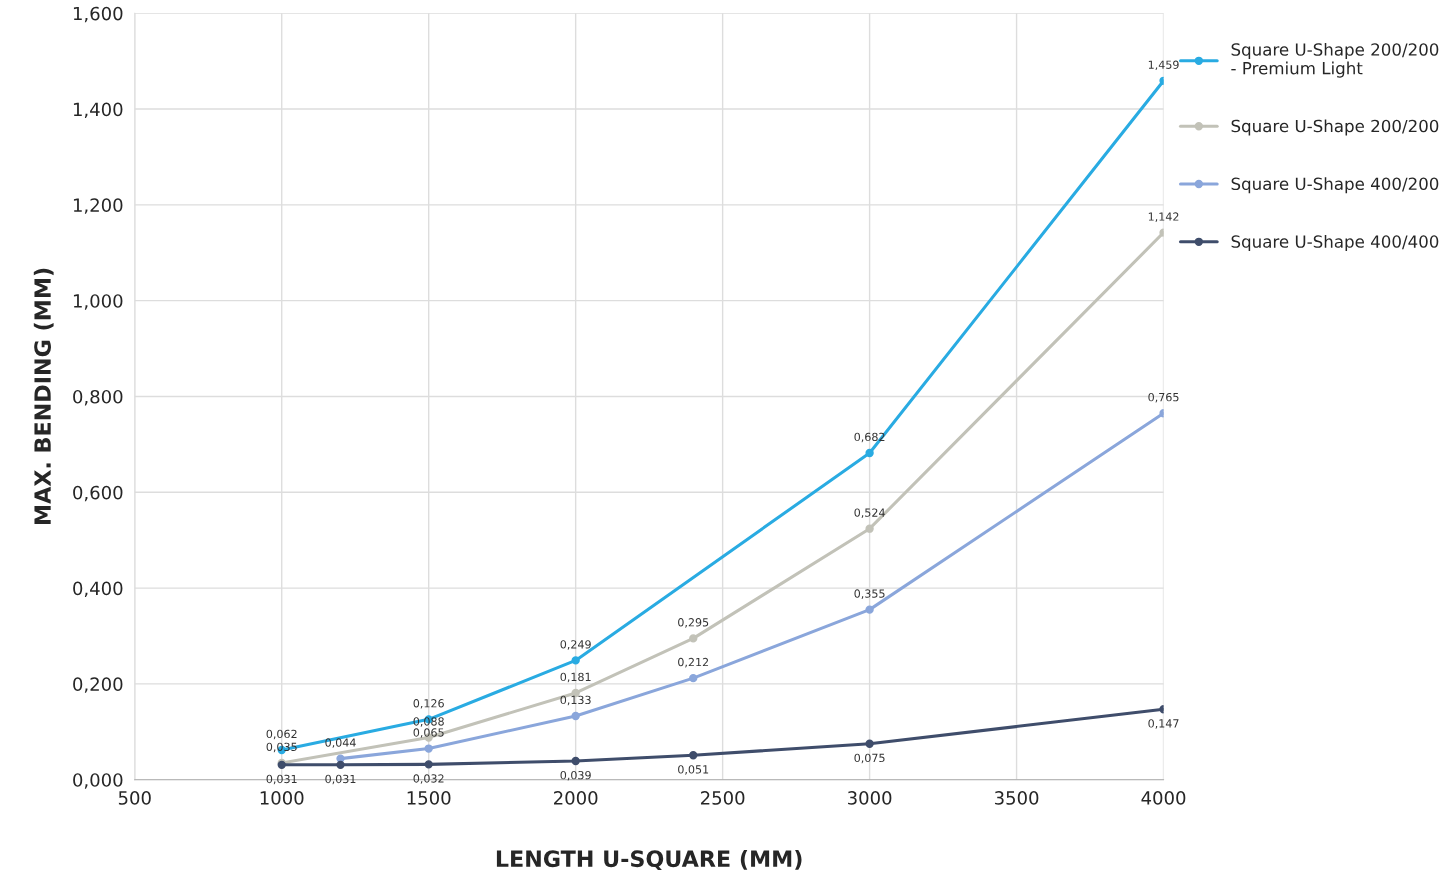 This screenshot has height=884, width=1449. What do you see at coordinates (428, 733) in the screenshot?
I see `data-label: 0,065` at bounding box center [428, 733].